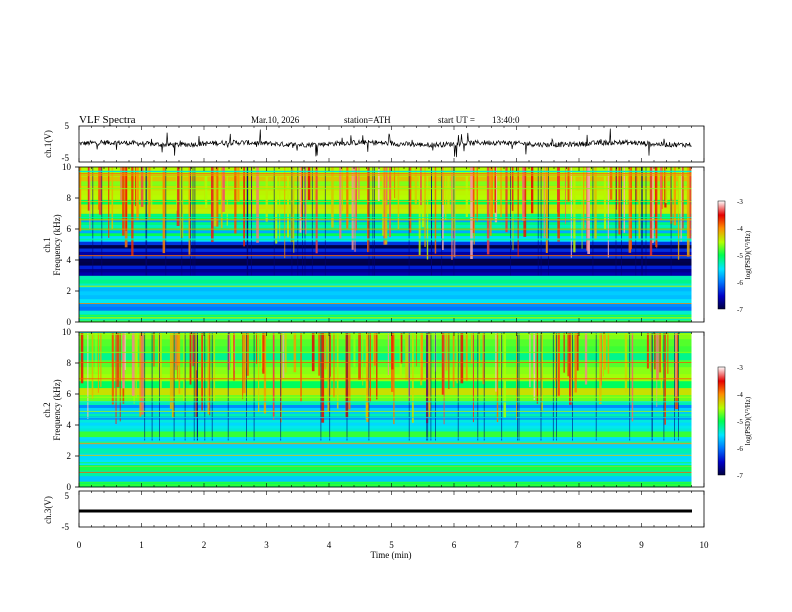 The height and width of the screenshot is (612, 792). What do you see at coordinates (506, 120) in the screenshot?
I see `start-time-label: 13:40:0` at bounding box center [506, 120].